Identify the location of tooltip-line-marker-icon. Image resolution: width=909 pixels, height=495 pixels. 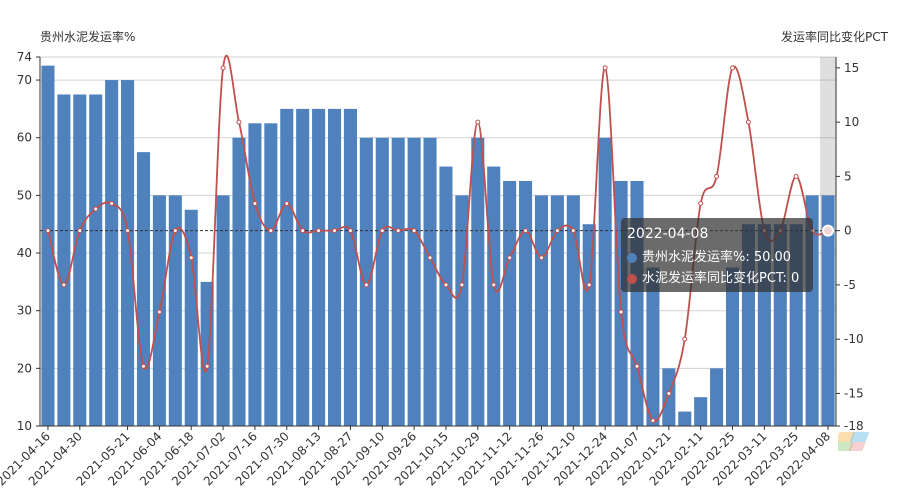
(632, 278).